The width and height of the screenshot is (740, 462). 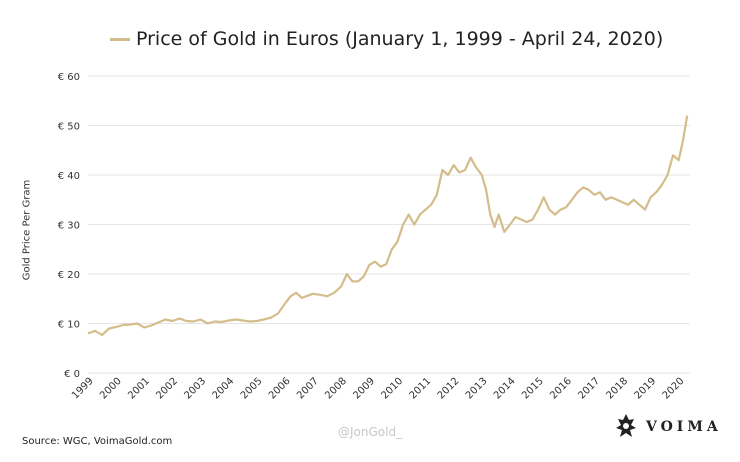 I want to click on y-tick-label: € 30, so click(x=69, y=226).